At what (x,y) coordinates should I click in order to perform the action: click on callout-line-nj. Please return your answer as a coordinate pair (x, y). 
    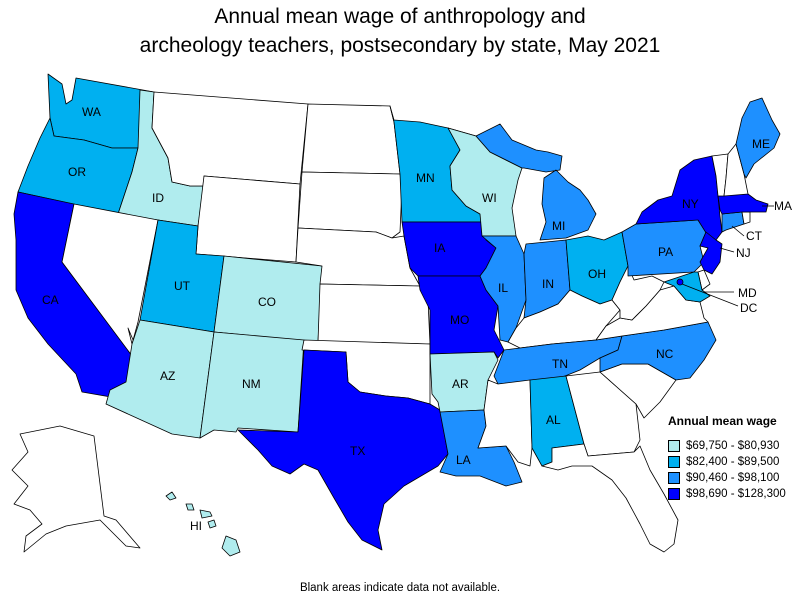
    Looking at the image, I should click on (727, 250).